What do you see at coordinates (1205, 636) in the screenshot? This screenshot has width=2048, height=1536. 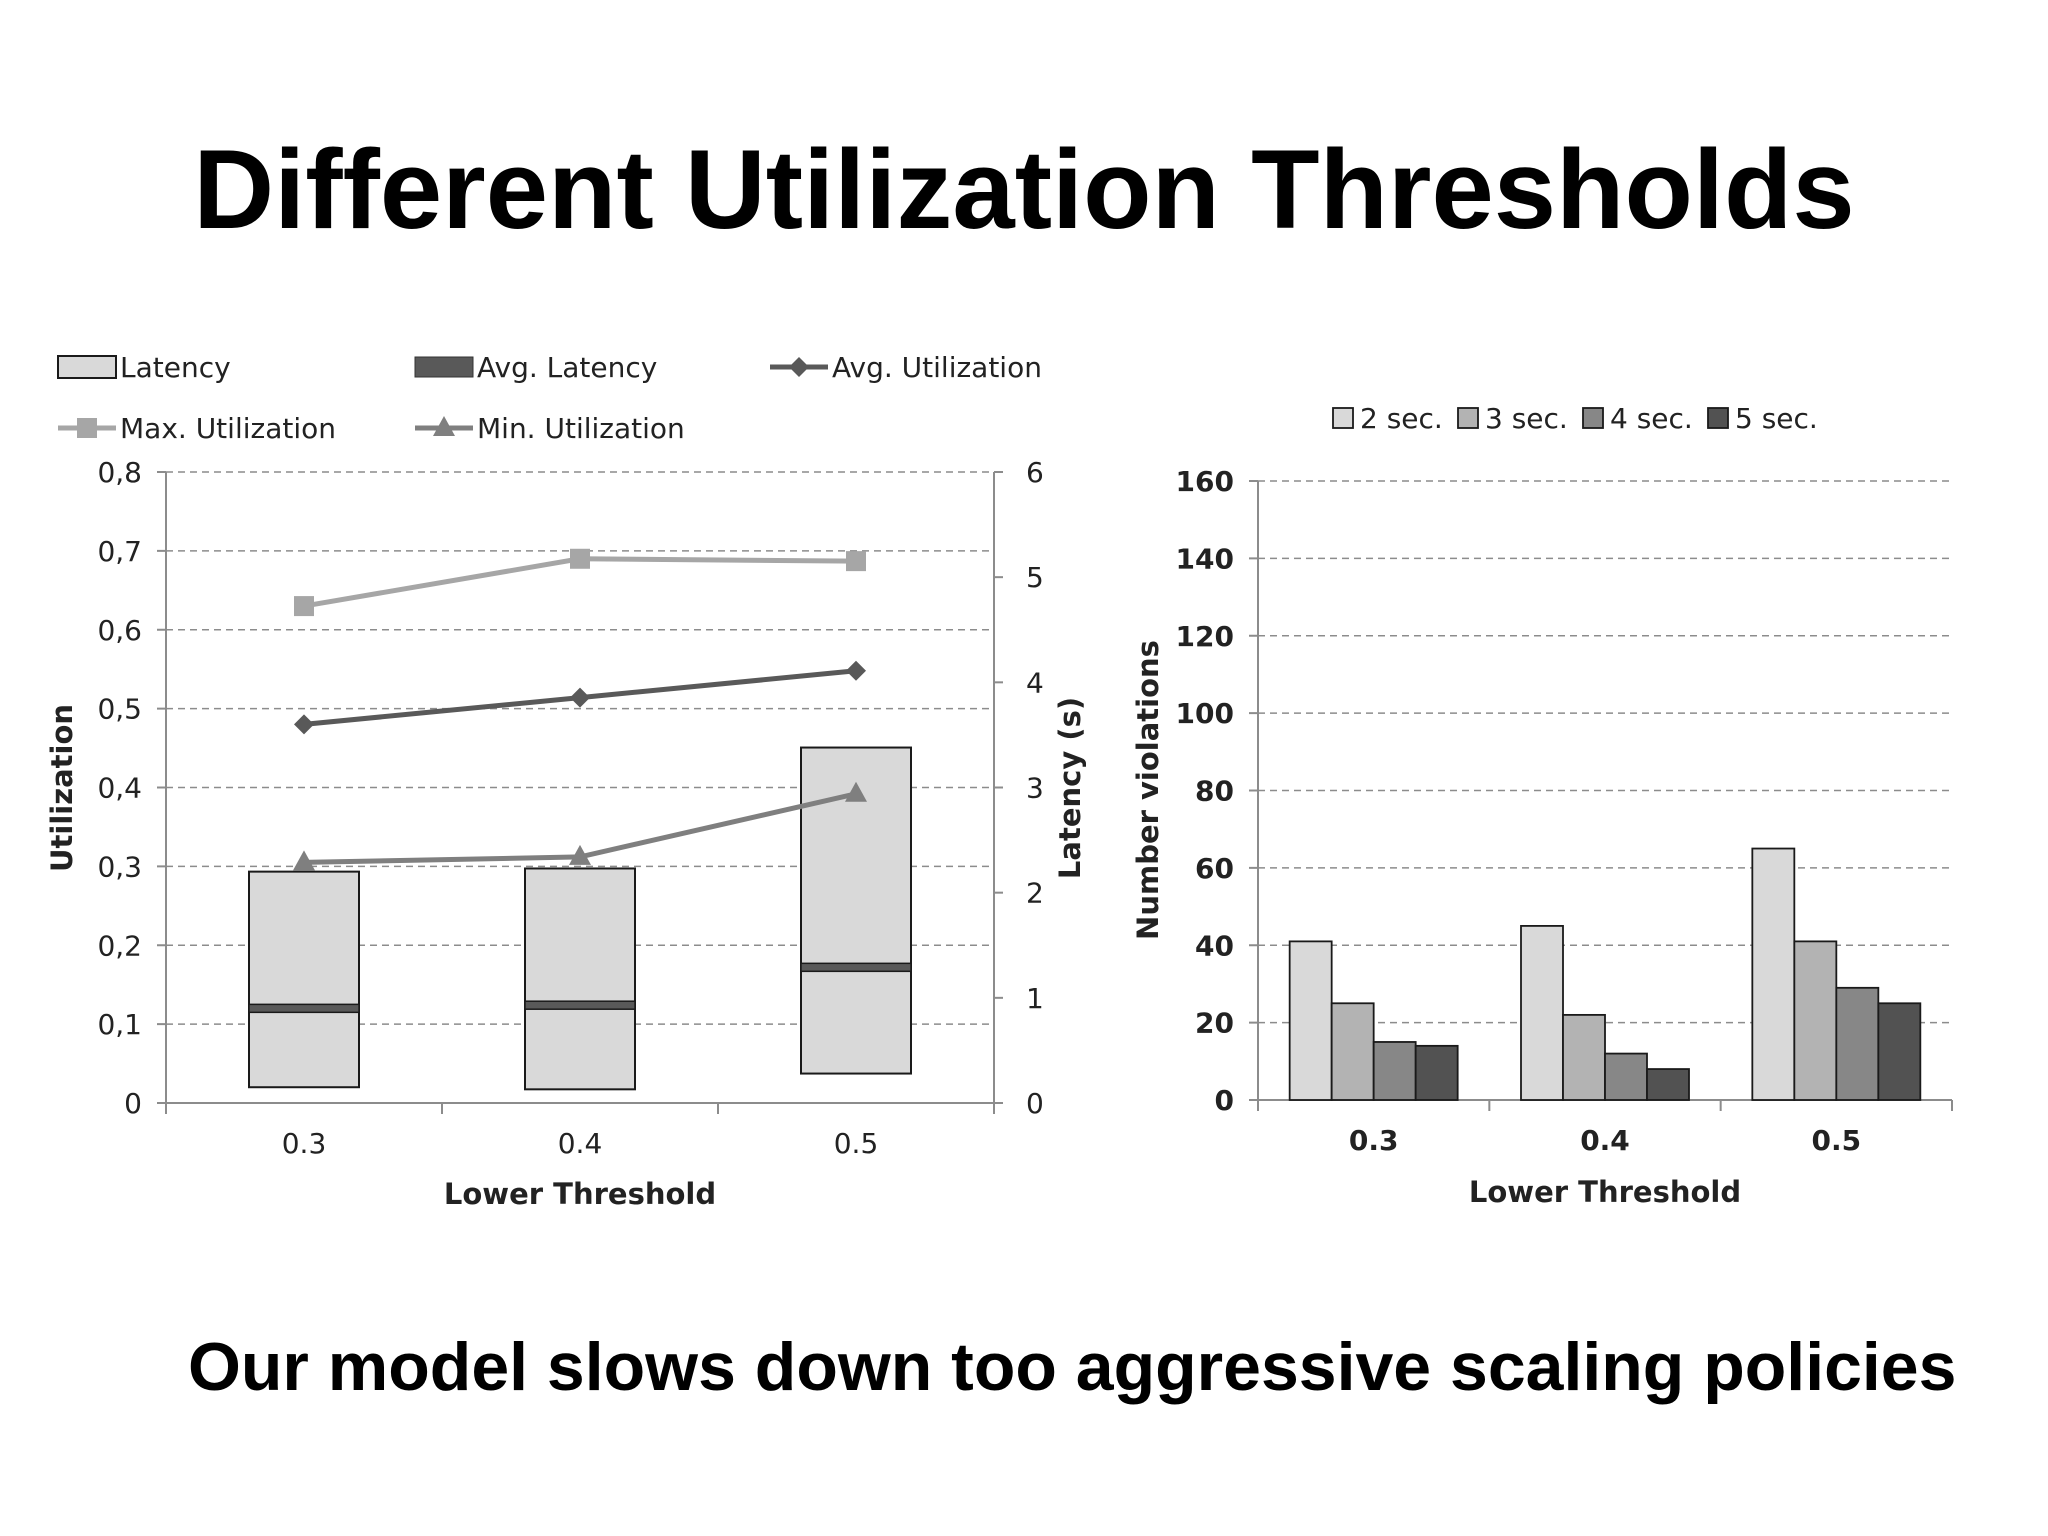 I see `y-tick-label: 120` at bounding box center [1205, 636].